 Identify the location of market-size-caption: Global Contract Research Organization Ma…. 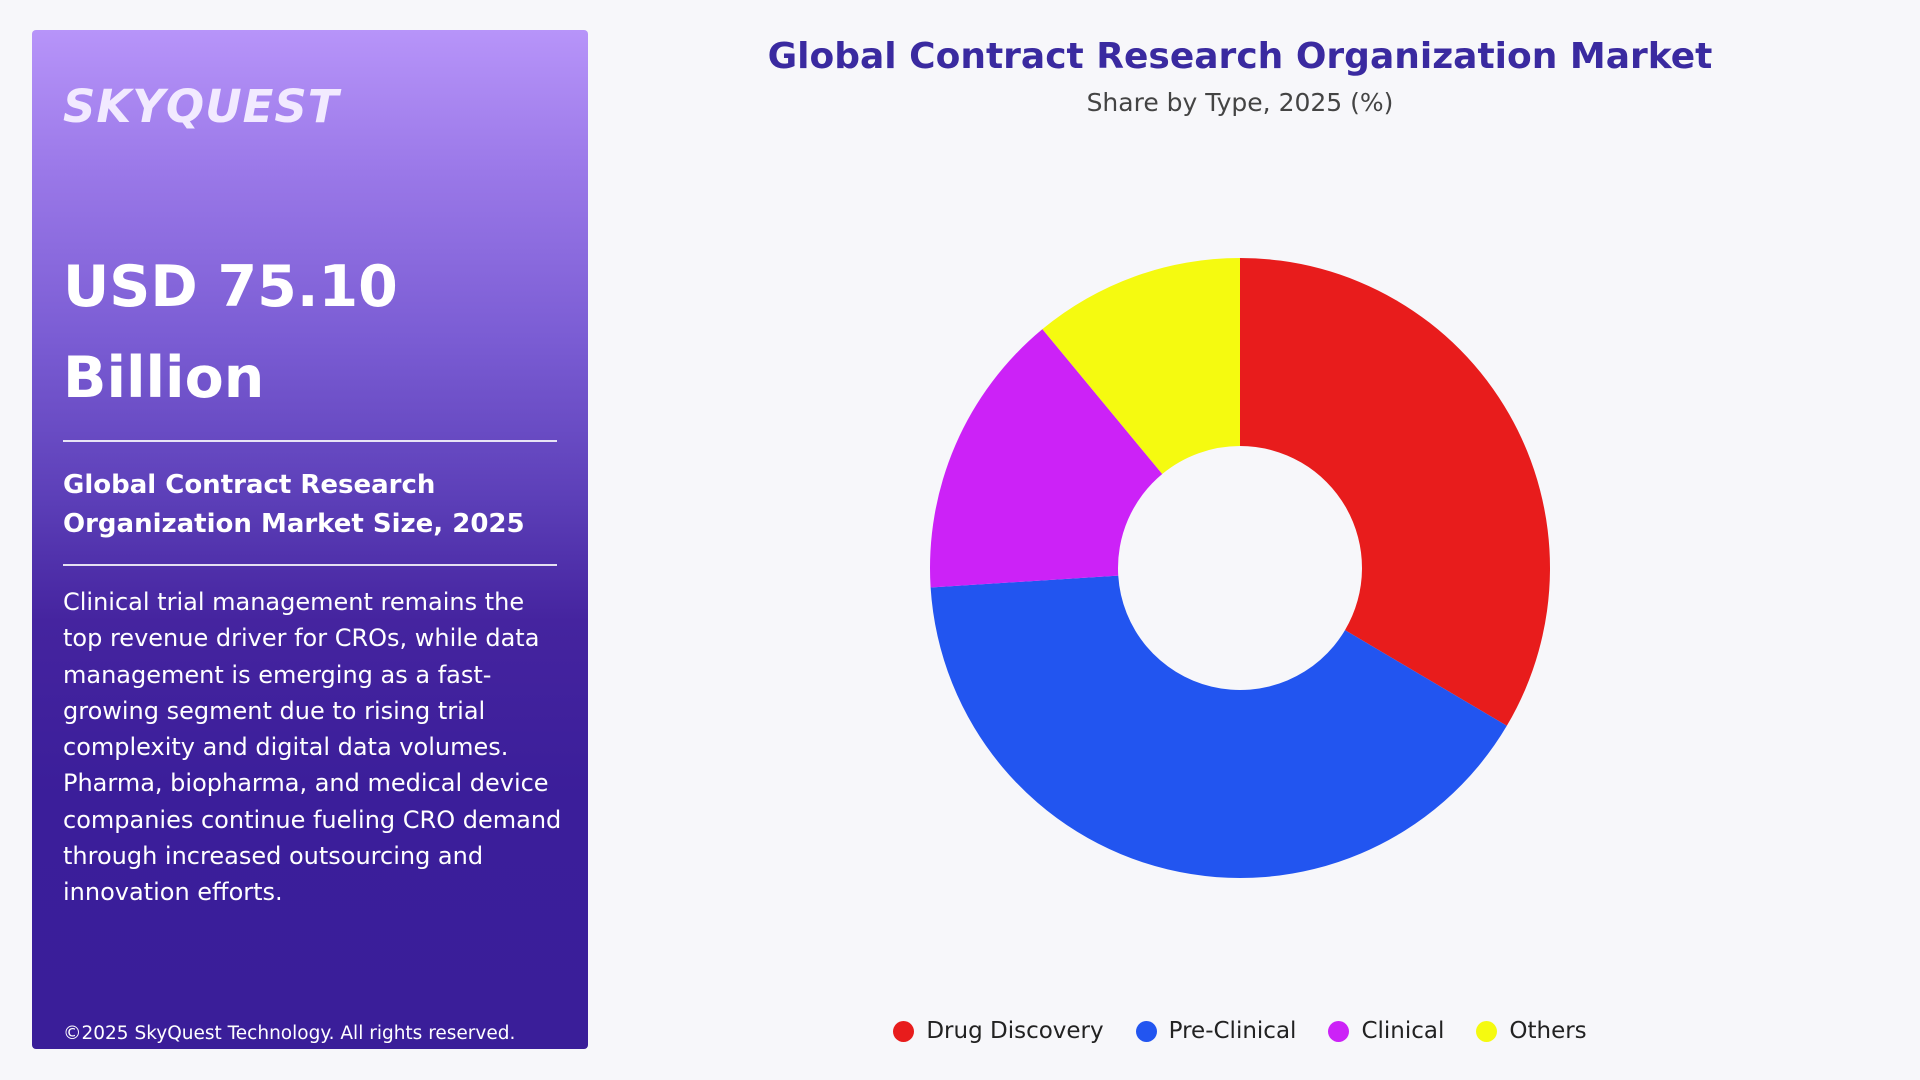
(294, 504).